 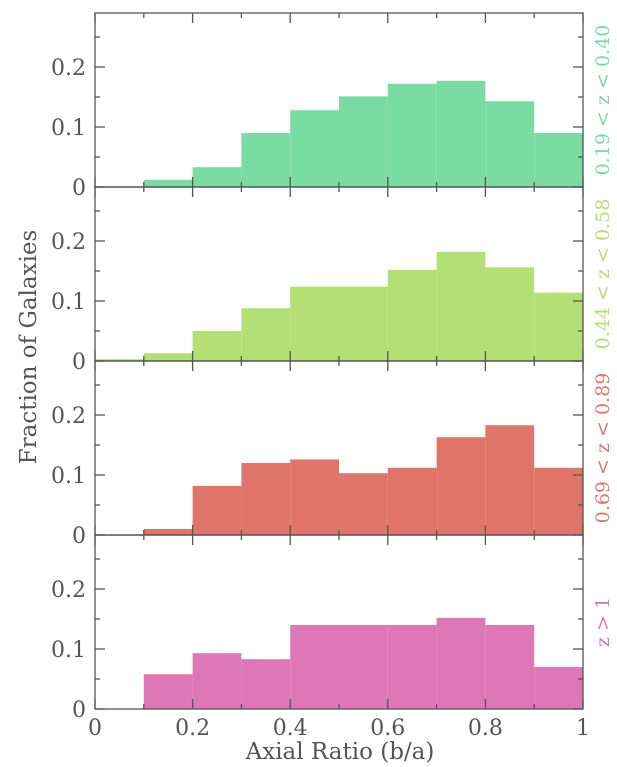 I want to click on panel-label: 0.44 < z < 0.58, so click(x=603, y=274).